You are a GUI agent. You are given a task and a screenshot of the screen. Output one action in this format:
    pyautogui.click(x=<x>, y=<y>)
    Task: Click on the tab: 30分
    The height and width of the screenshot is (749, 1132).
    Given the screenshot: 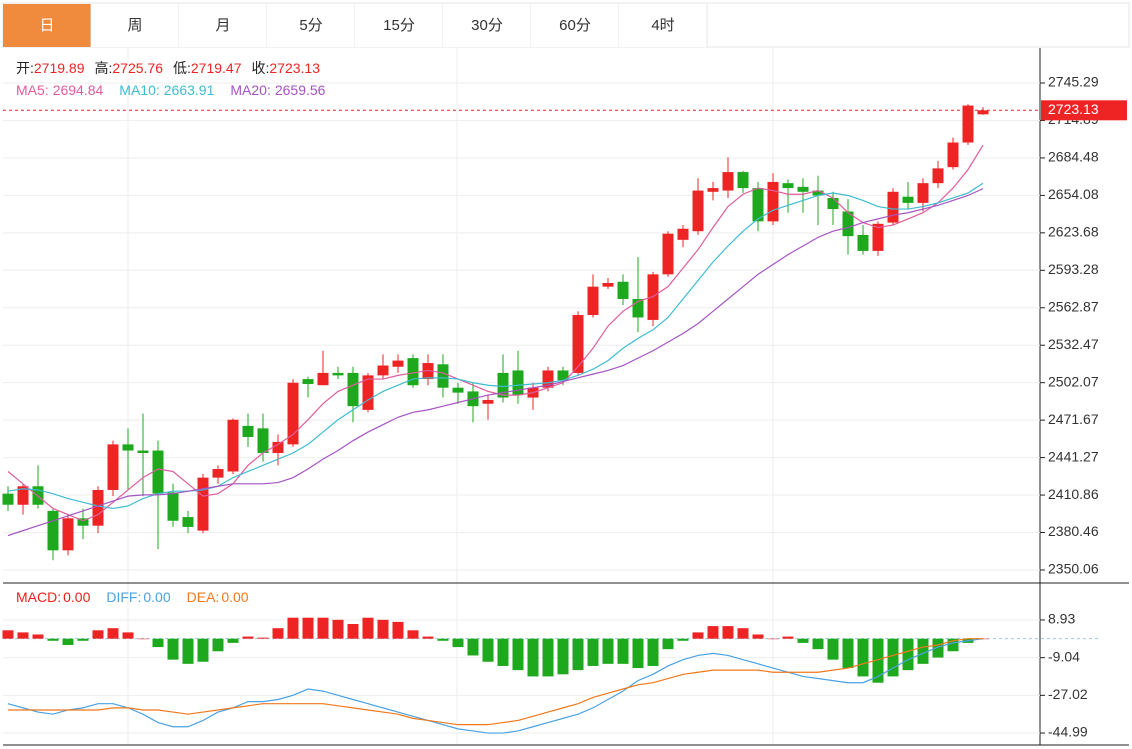 What is the action you would take?
    pyautogui.click(x=487, y=25)
    